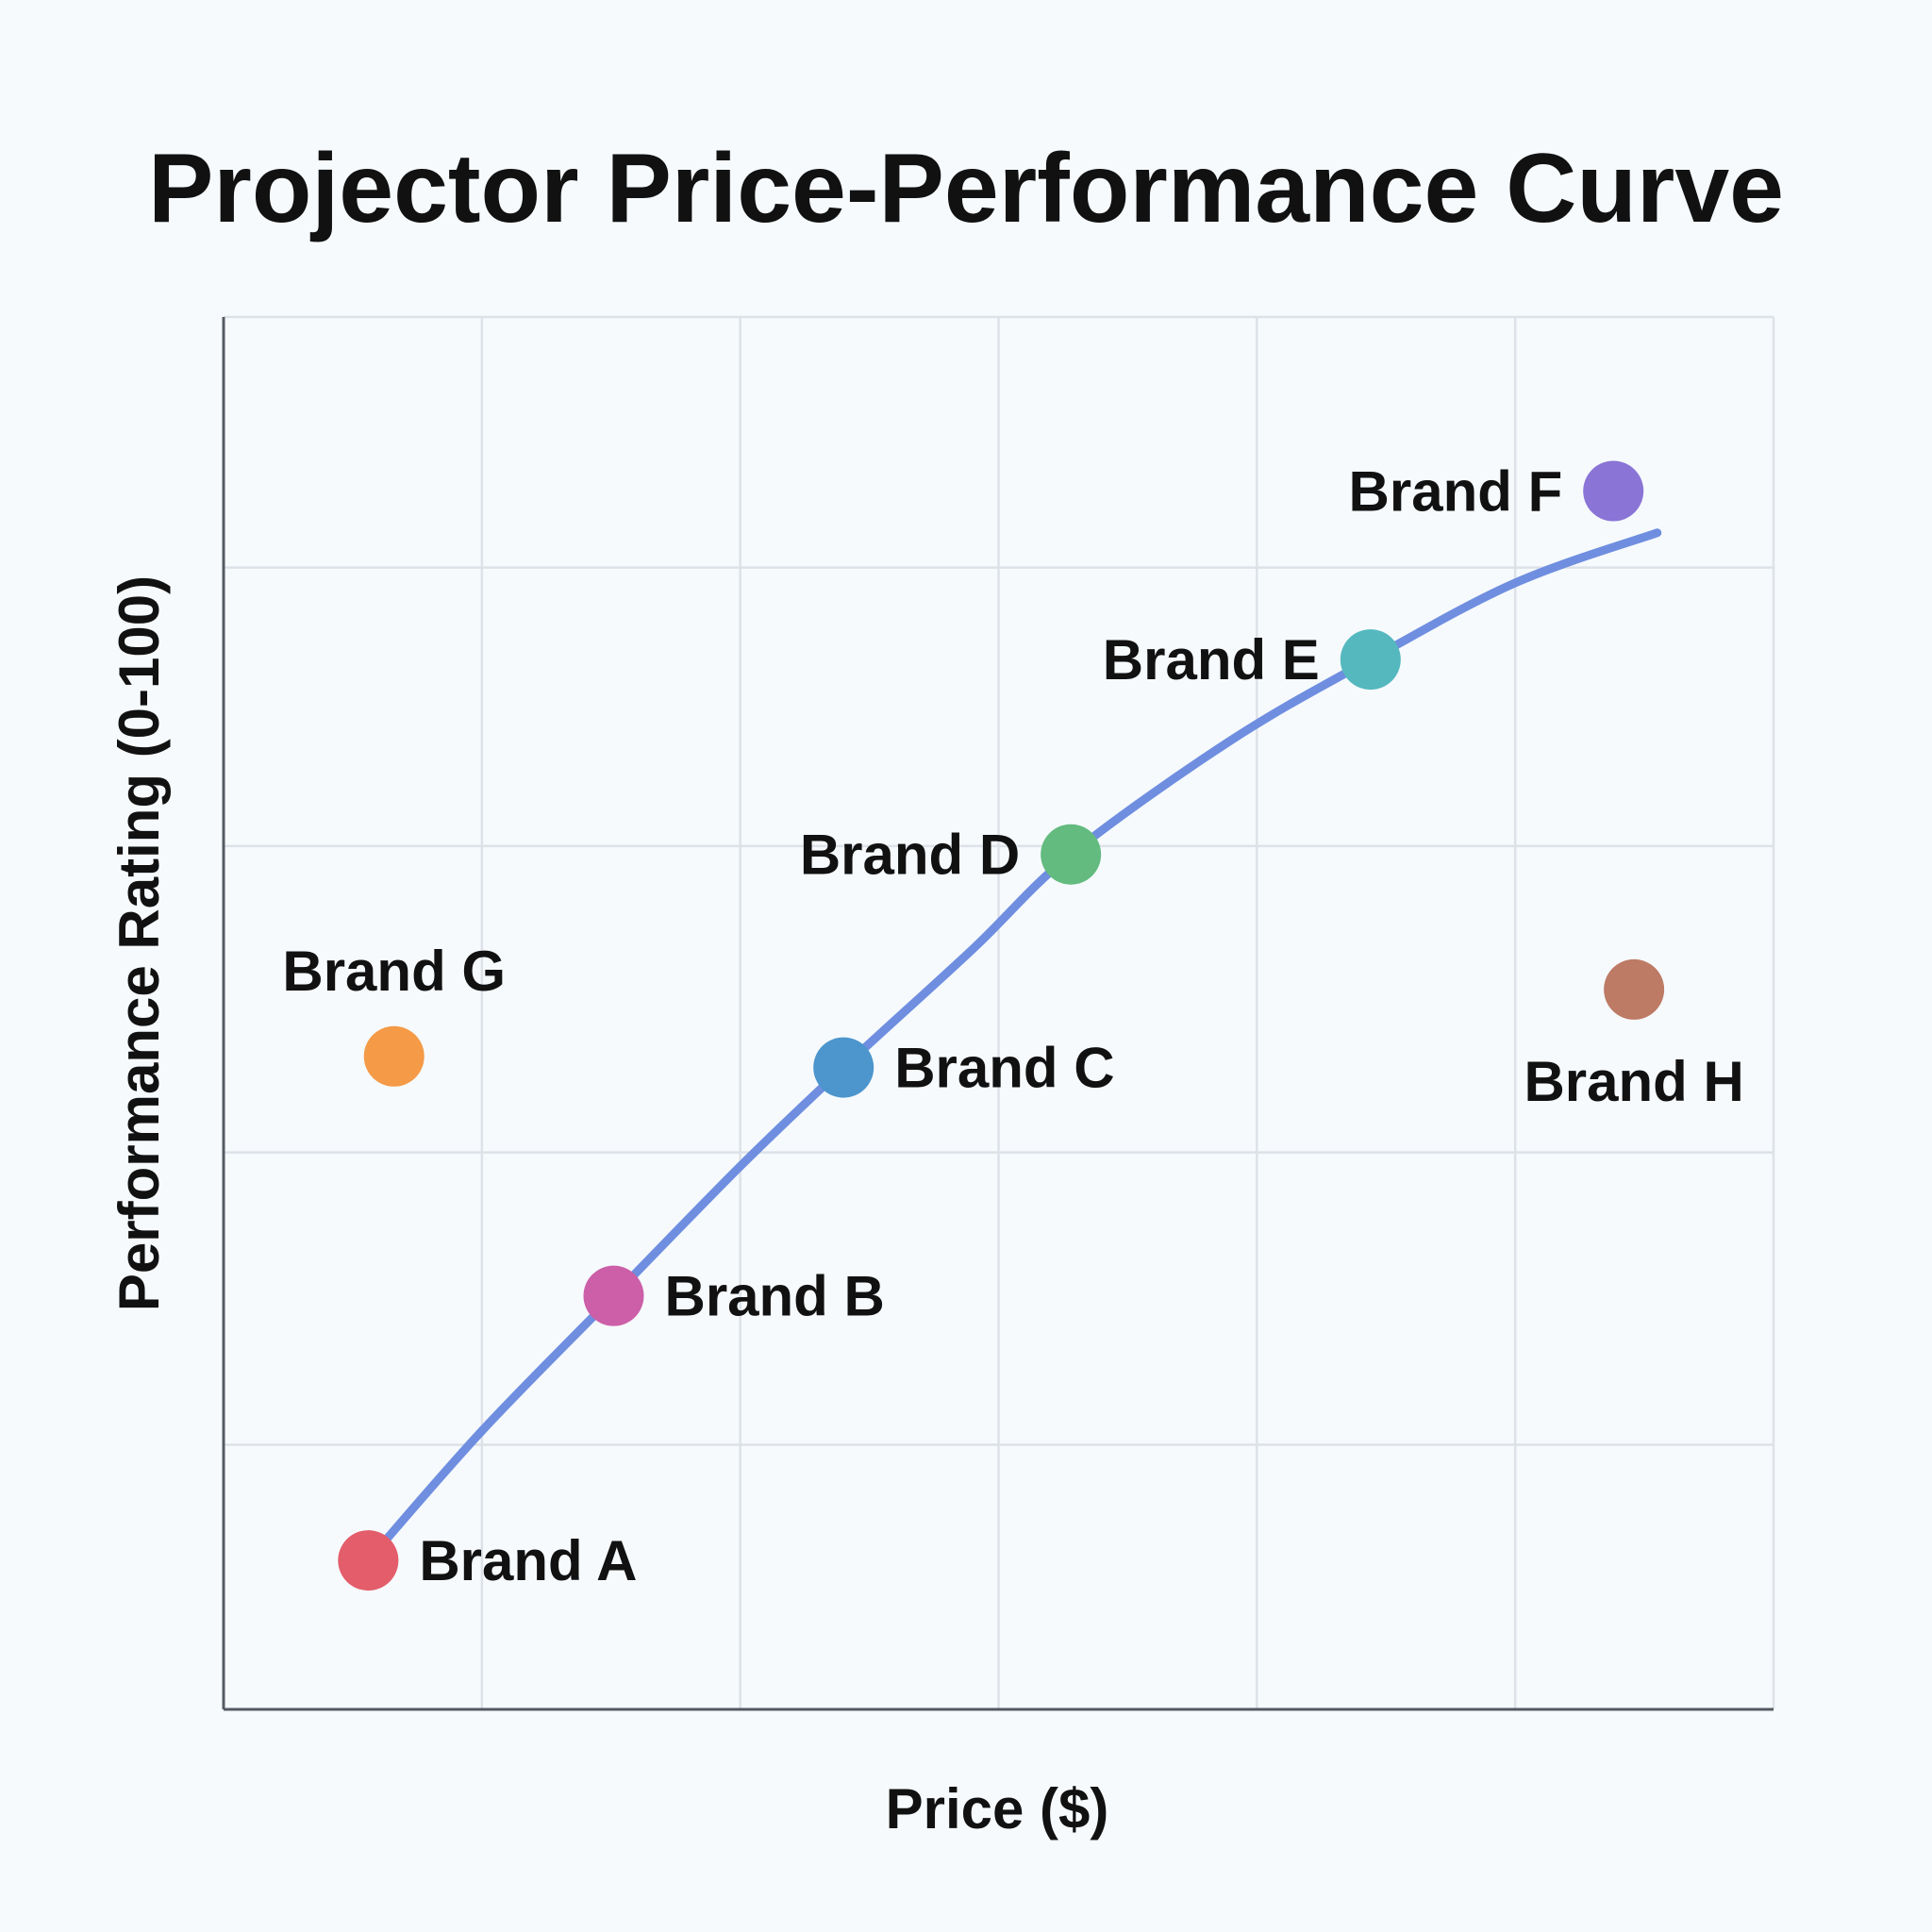  Describe the element at coordinates (1004, 1069) in the screenshot. I see `label-brand-c: Brand C` at that location.